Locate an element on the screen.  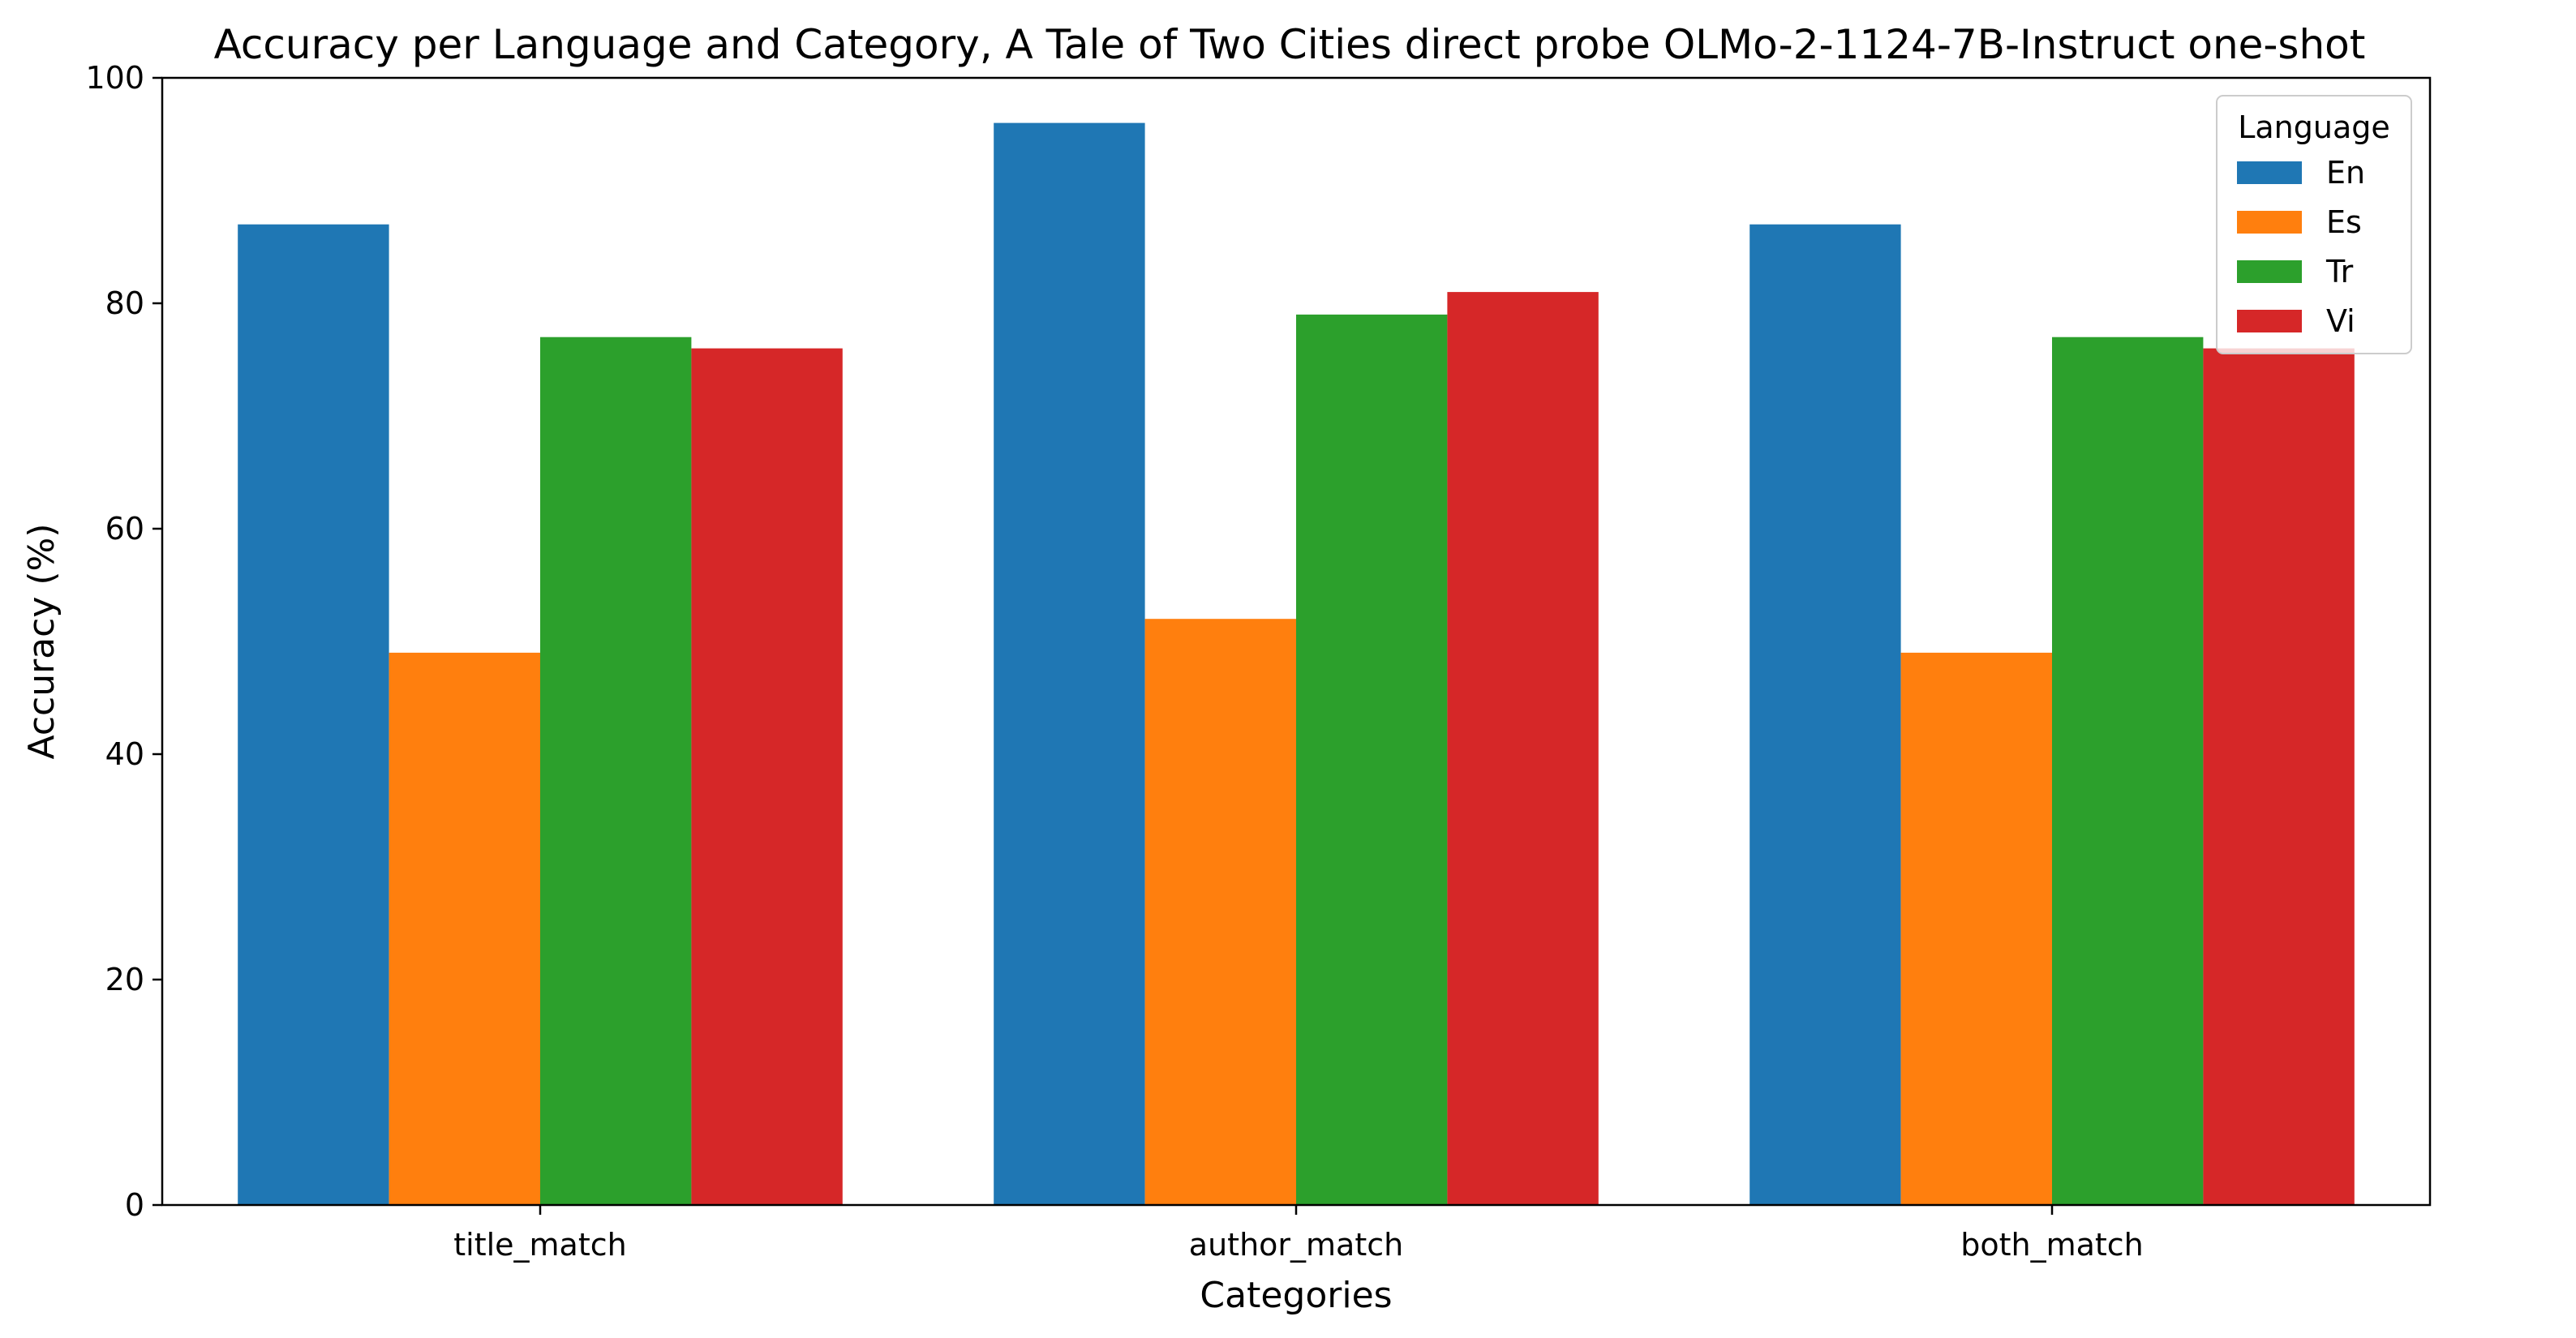
bar-es-author_match is located at coordinates (1220, 912).